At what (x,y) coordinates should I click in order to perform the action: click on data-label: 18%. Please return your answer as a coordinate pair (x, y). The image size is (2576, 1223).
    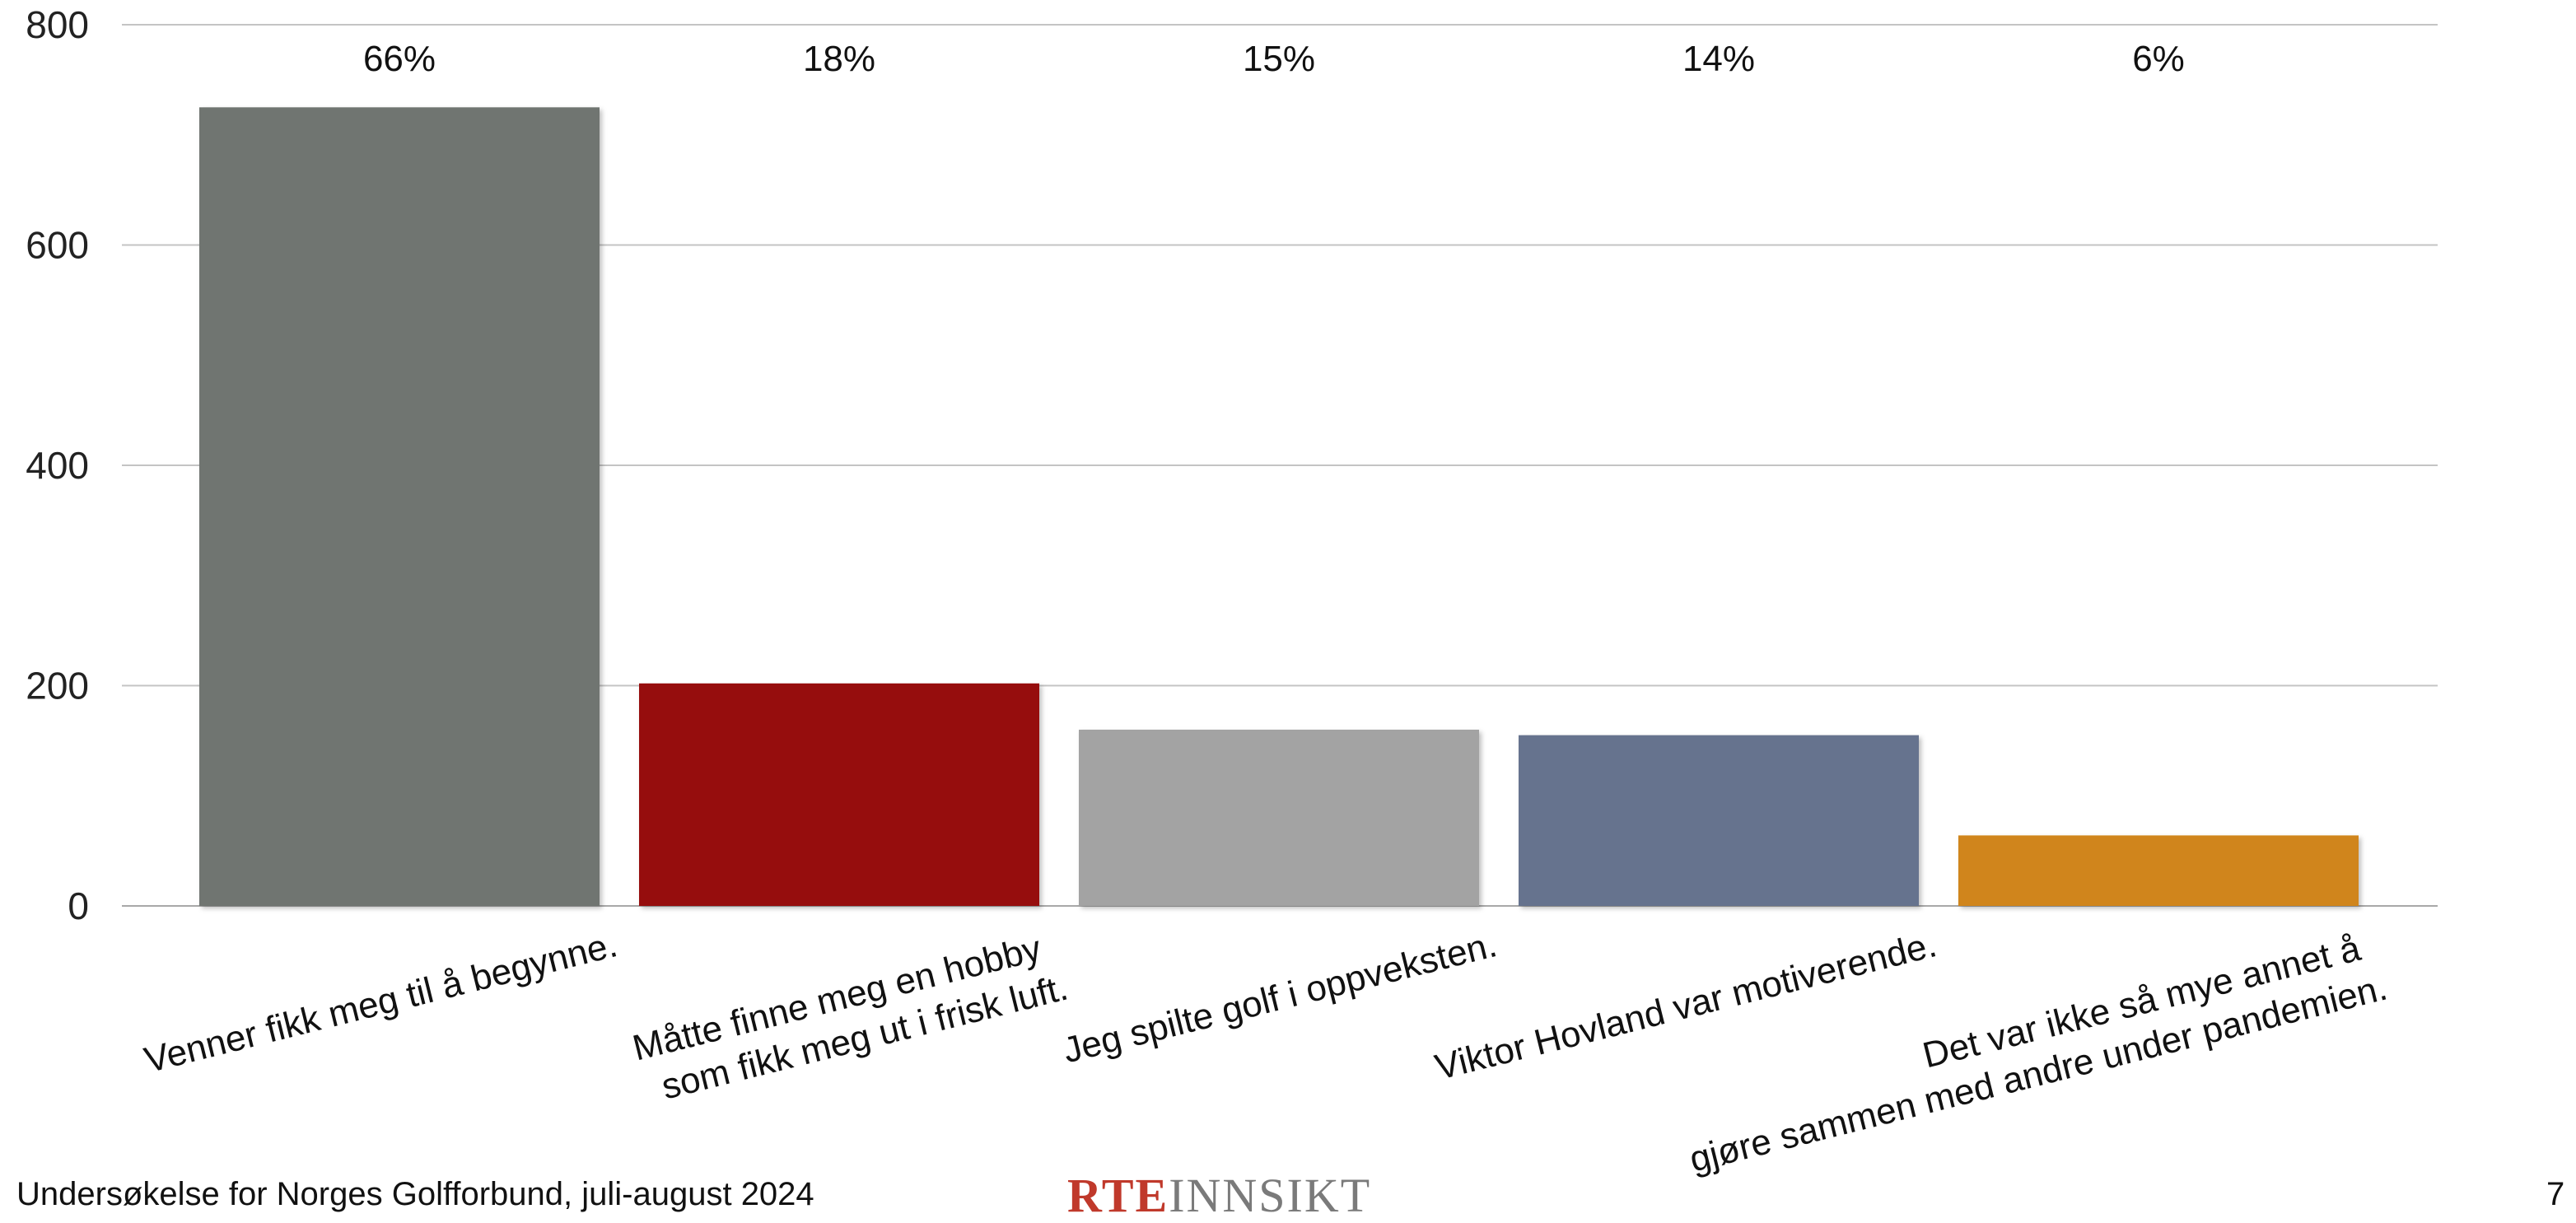
    Looking at the image, I should click on (839, 59).